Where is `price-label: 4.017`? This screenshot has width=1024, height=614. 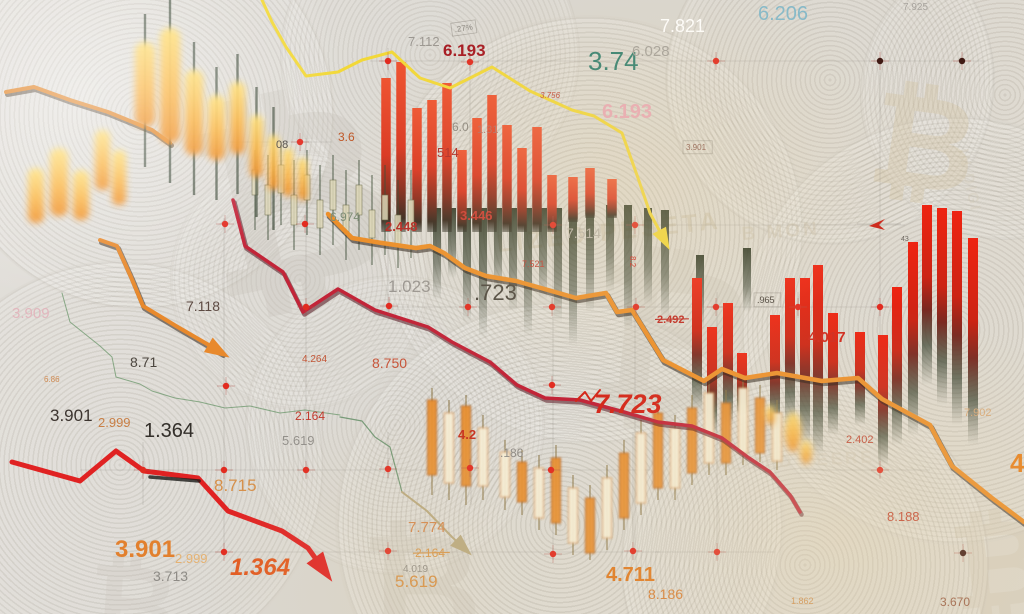 price-label: 4.017 is located at coordinates (827, 337).